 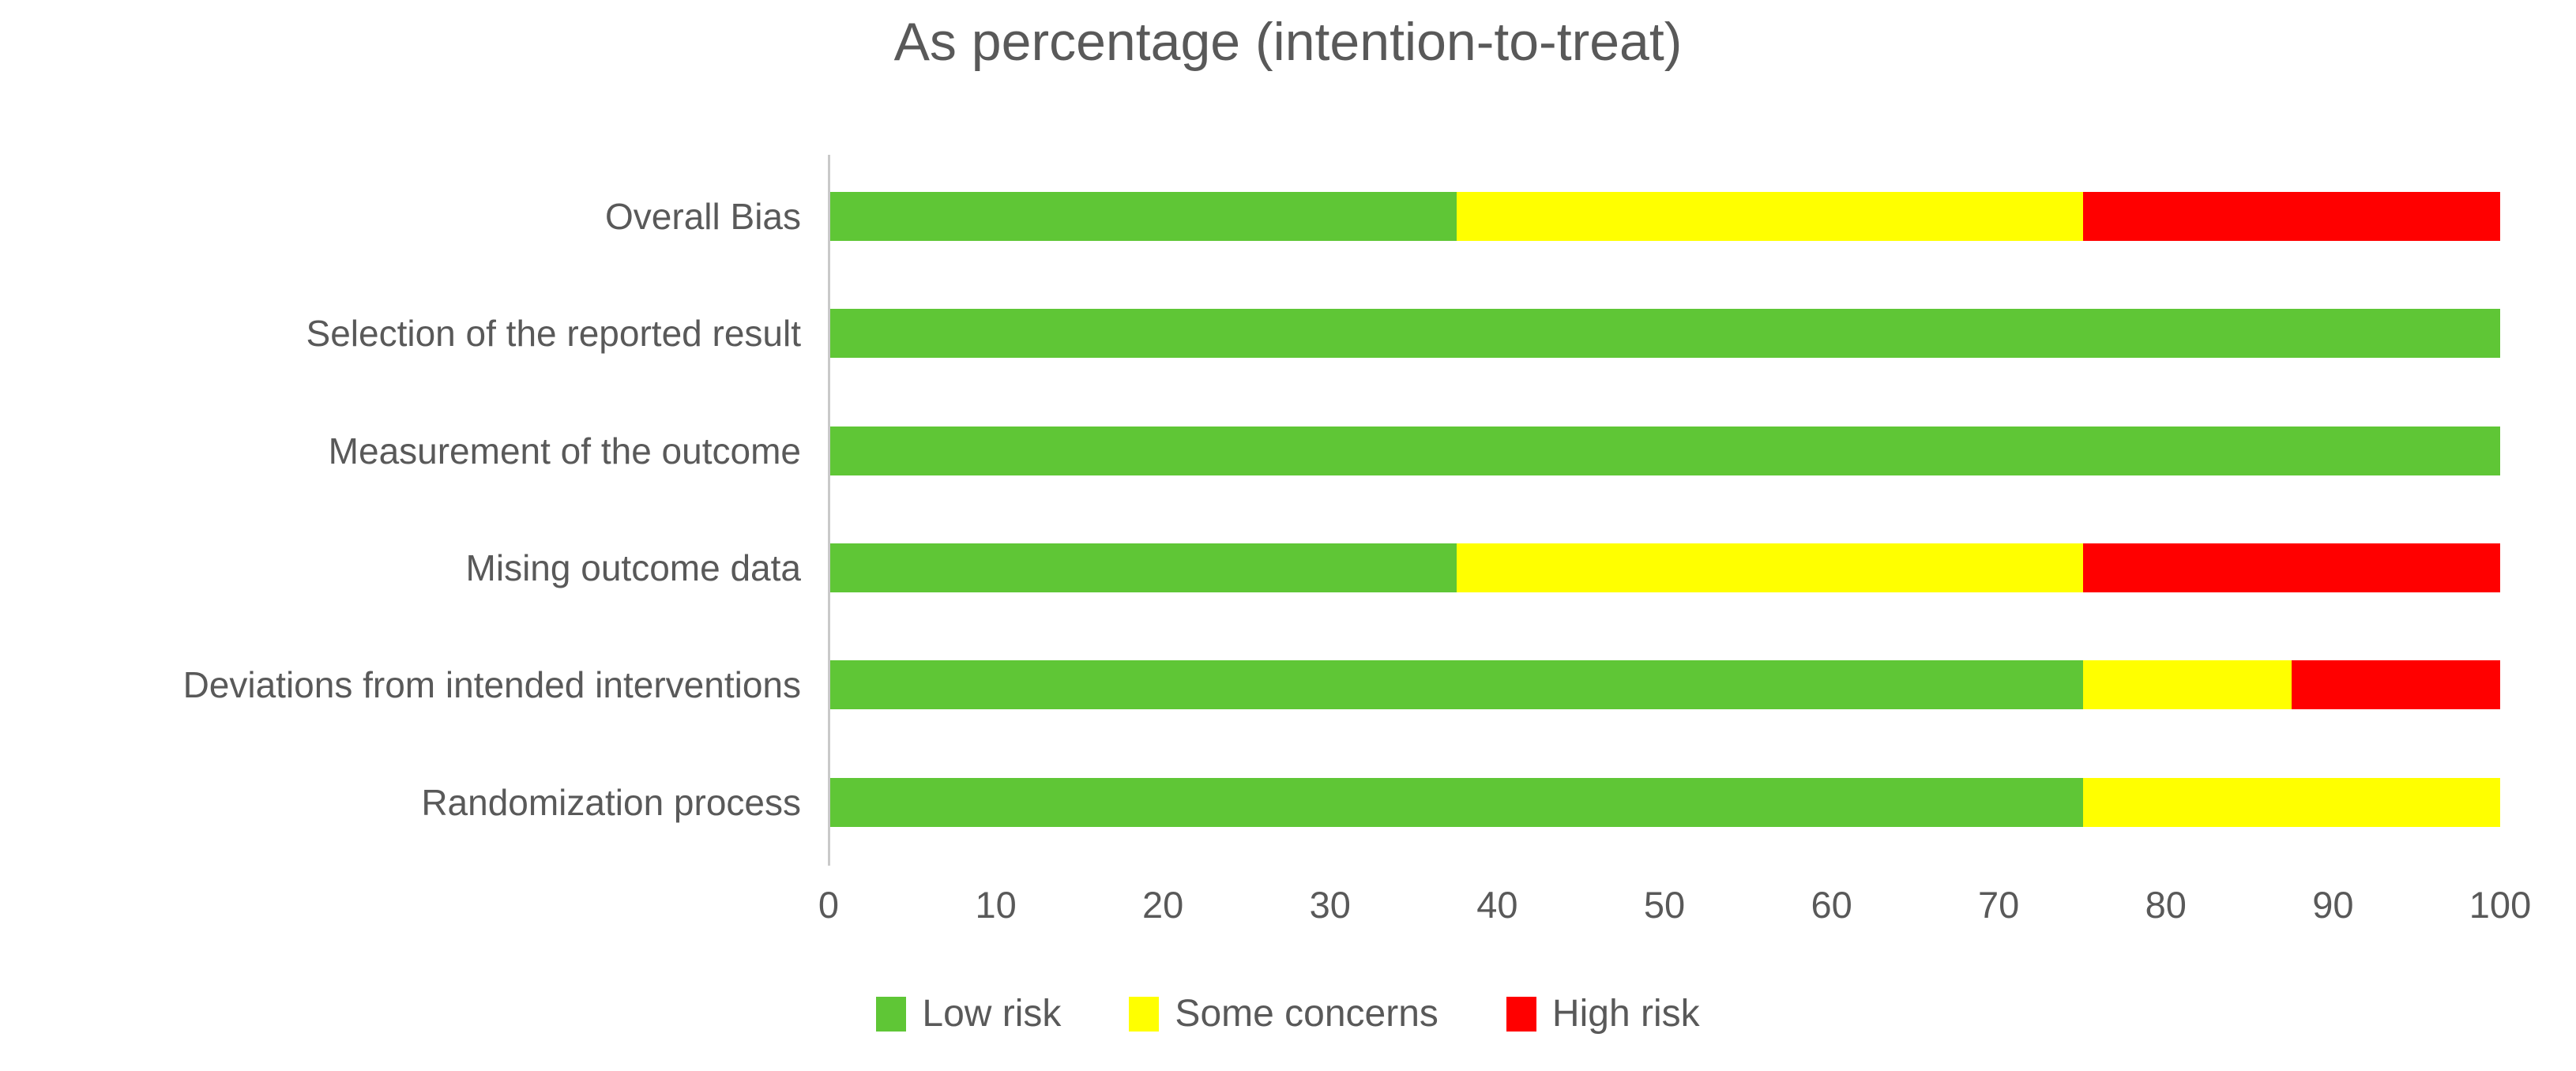 I want to click on category-label-measurement-of-the-outcome: Measurement of the outcome, so click(x=565, y=451).